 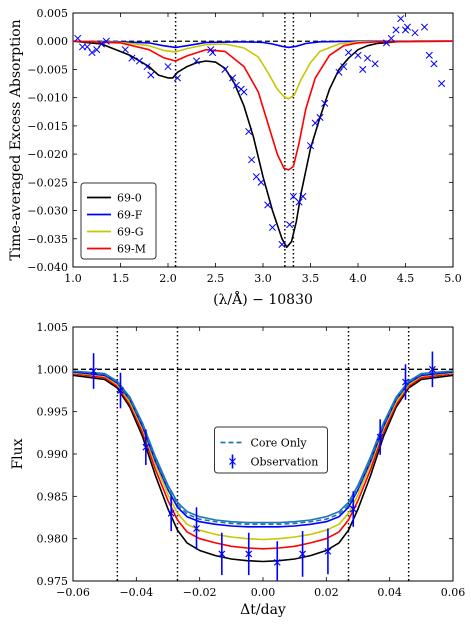 What do you see at coordinates (53, 496) in the screenshot?
I see `y-tick-label: 0.985` at bounding box center [53, 496].